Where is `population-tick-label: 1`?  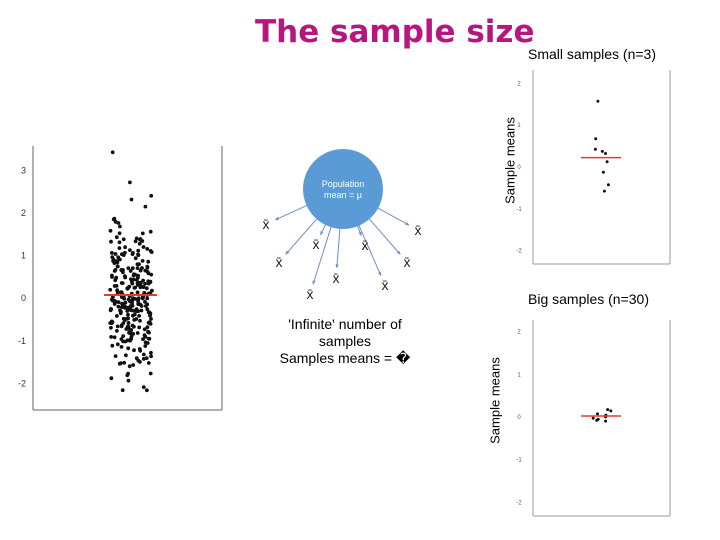
population-tick-label: 1 is located at coordinates (23, 256).